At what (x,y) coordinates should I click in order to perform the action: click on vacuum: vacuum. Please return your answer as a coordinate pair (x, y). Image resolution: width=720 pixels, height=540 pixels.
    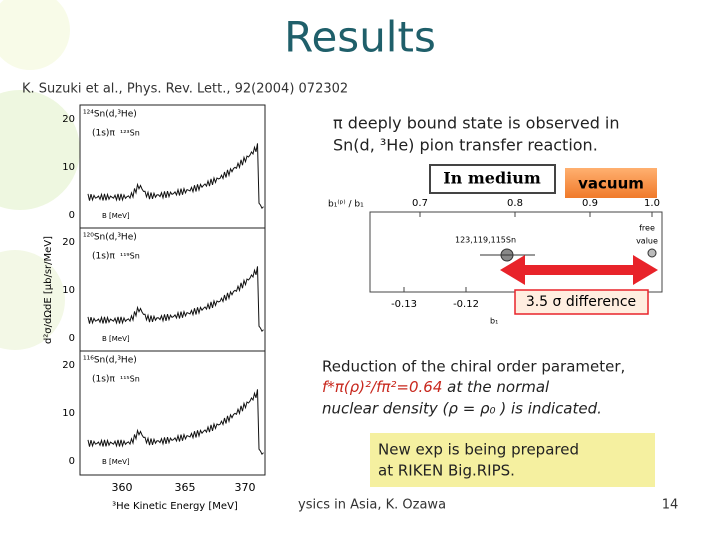
    Looking at the image, I should click on (611, 184).